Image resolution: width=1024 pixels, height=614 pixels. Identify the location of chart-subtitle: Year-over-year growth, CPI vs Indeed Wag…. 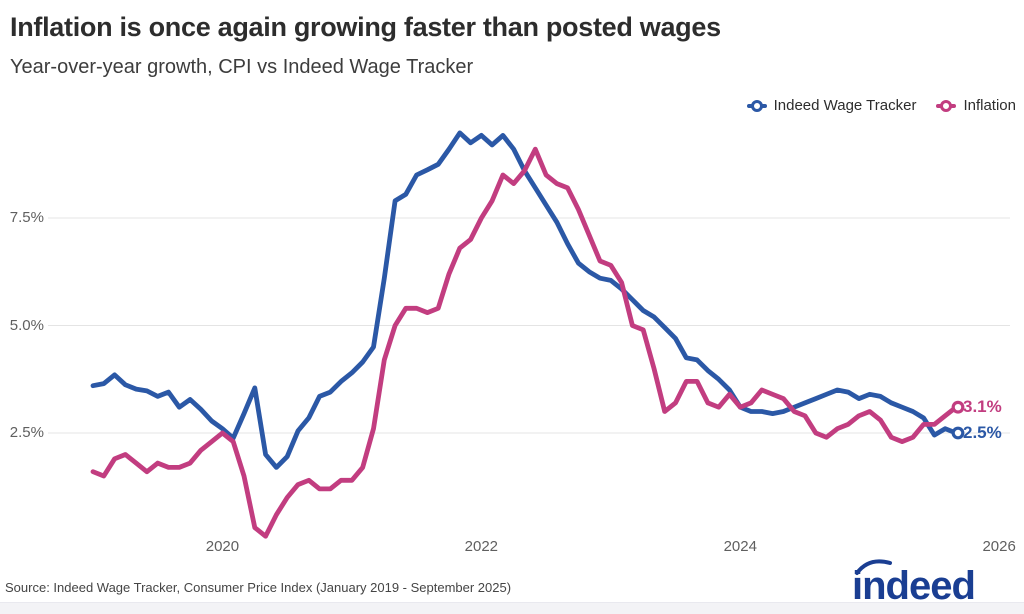
(242, 67).